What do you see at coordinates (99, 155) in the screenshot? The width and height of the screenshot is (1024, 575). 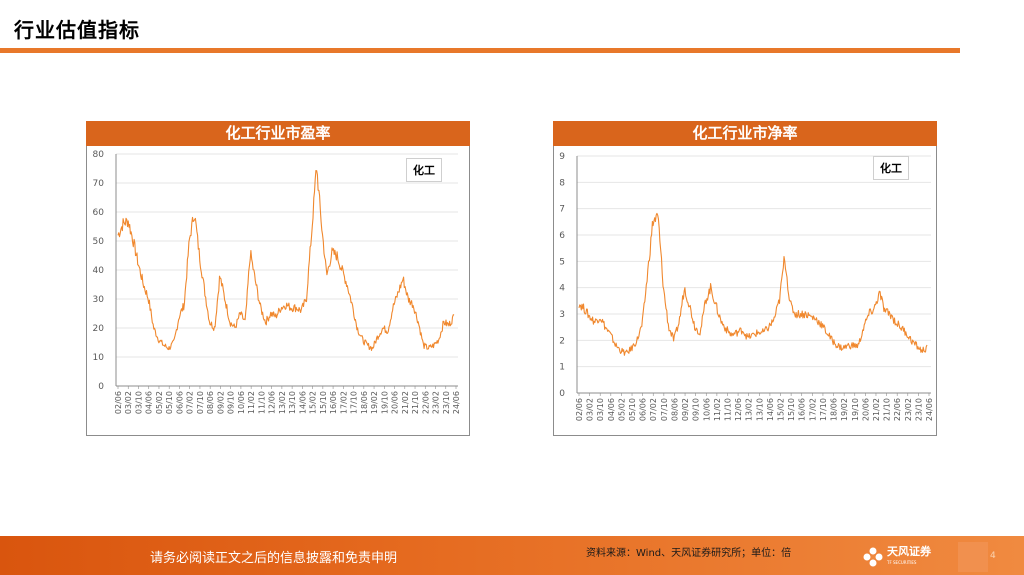 I see `pe-y-tick-label: 80` at bounding box center [99, 155].